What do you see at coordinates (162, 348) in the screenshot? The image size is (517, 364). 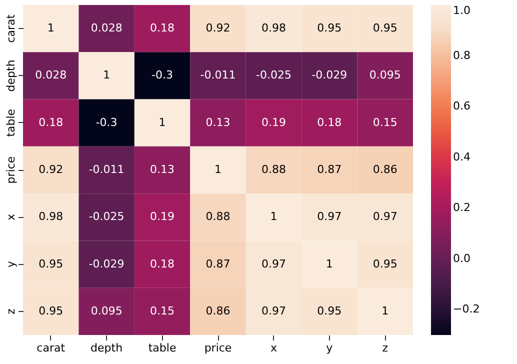 I see `x-tick-label: table` at bounding box center [162, 348].